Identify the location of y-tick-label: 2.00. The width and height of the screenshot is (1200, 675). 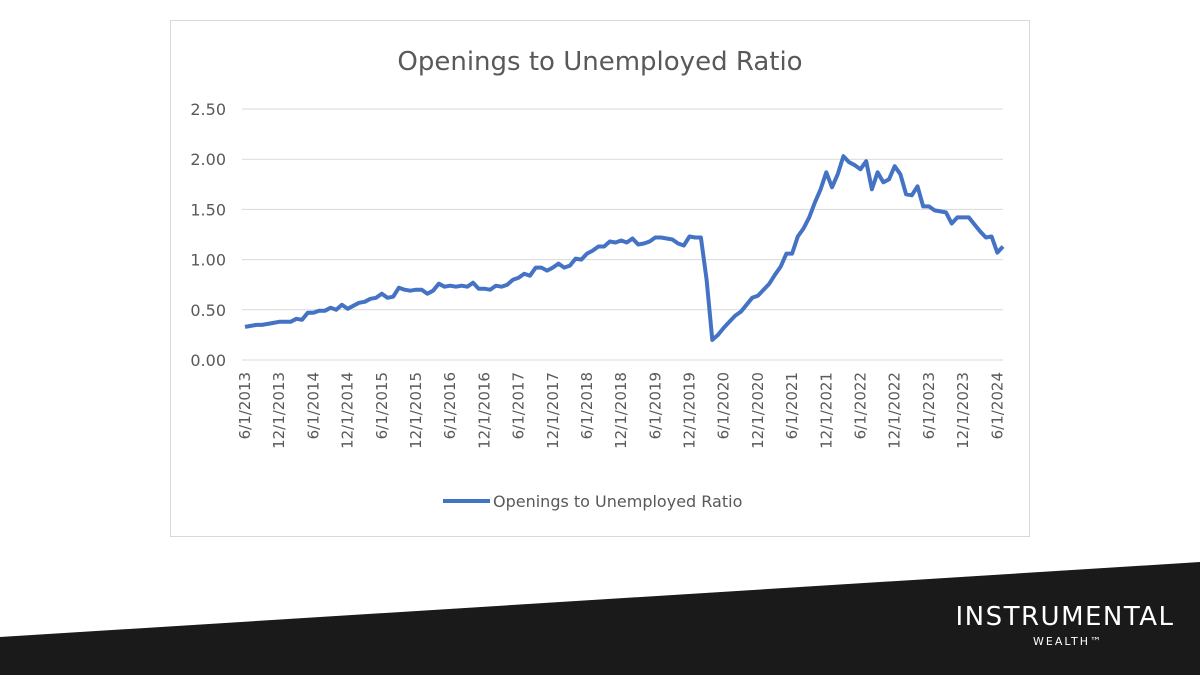
(208, 159).